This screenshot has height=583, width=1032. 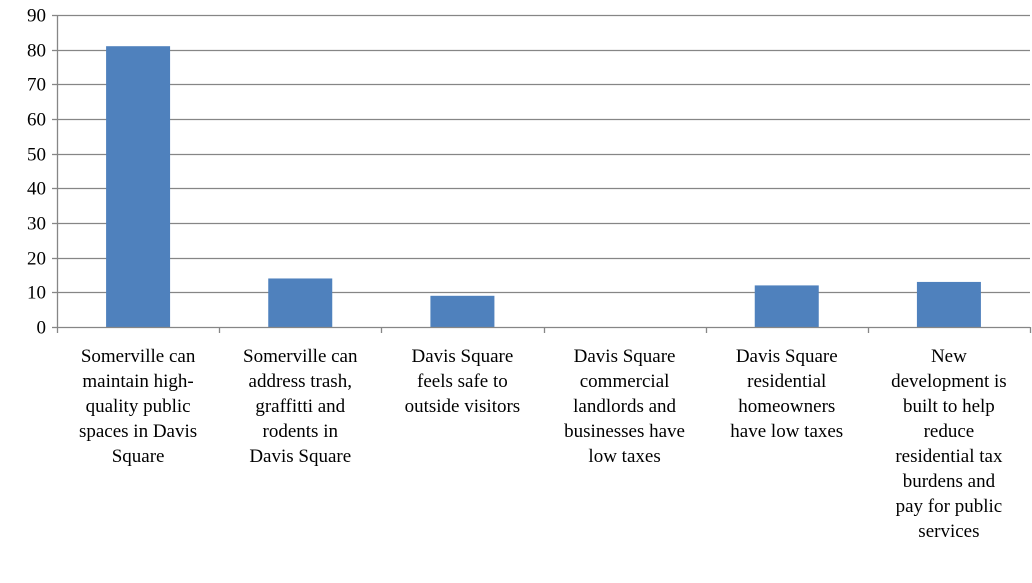 I want to click on x-tick-label-5-line-0: New, so click(x=948, y=356).